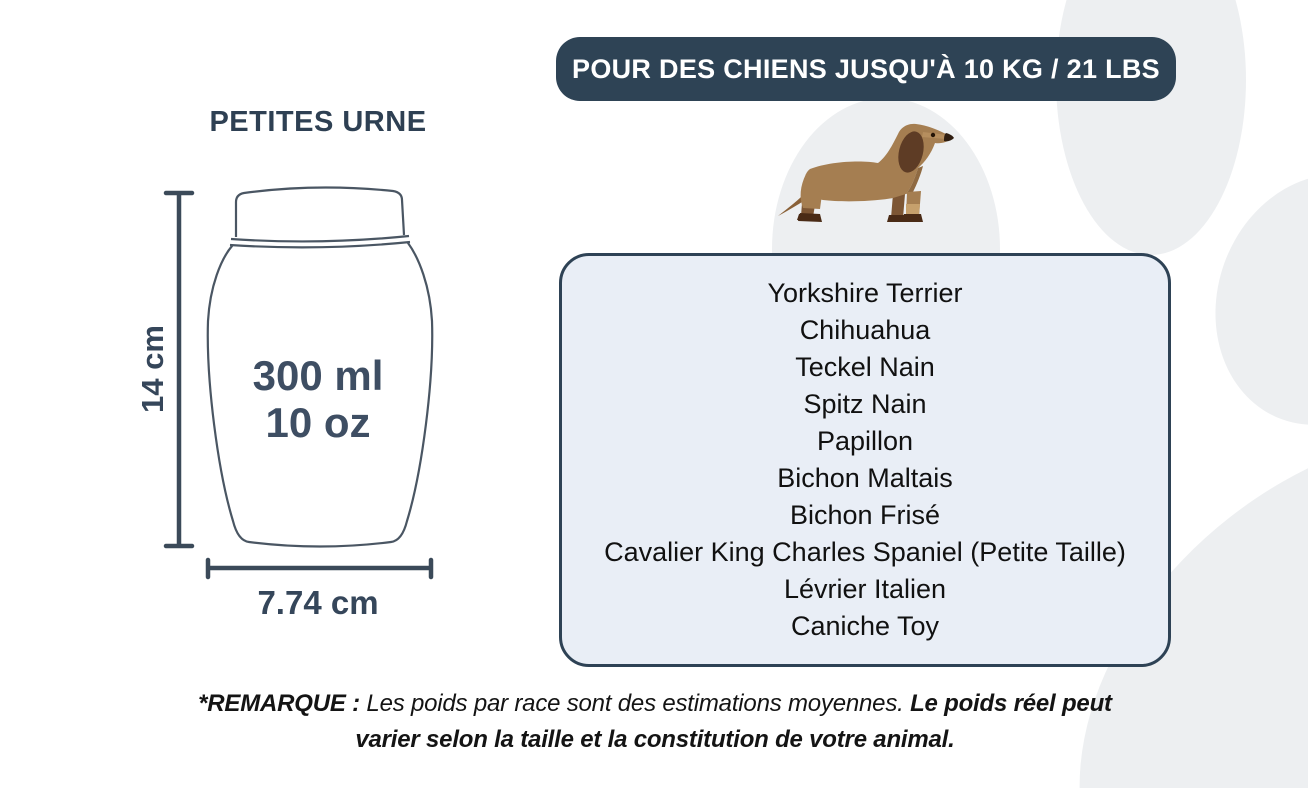  Describe the element at coordinates (318, 422) in the screenshot. I see `urn-volume-oz: 10 oz` at that location.